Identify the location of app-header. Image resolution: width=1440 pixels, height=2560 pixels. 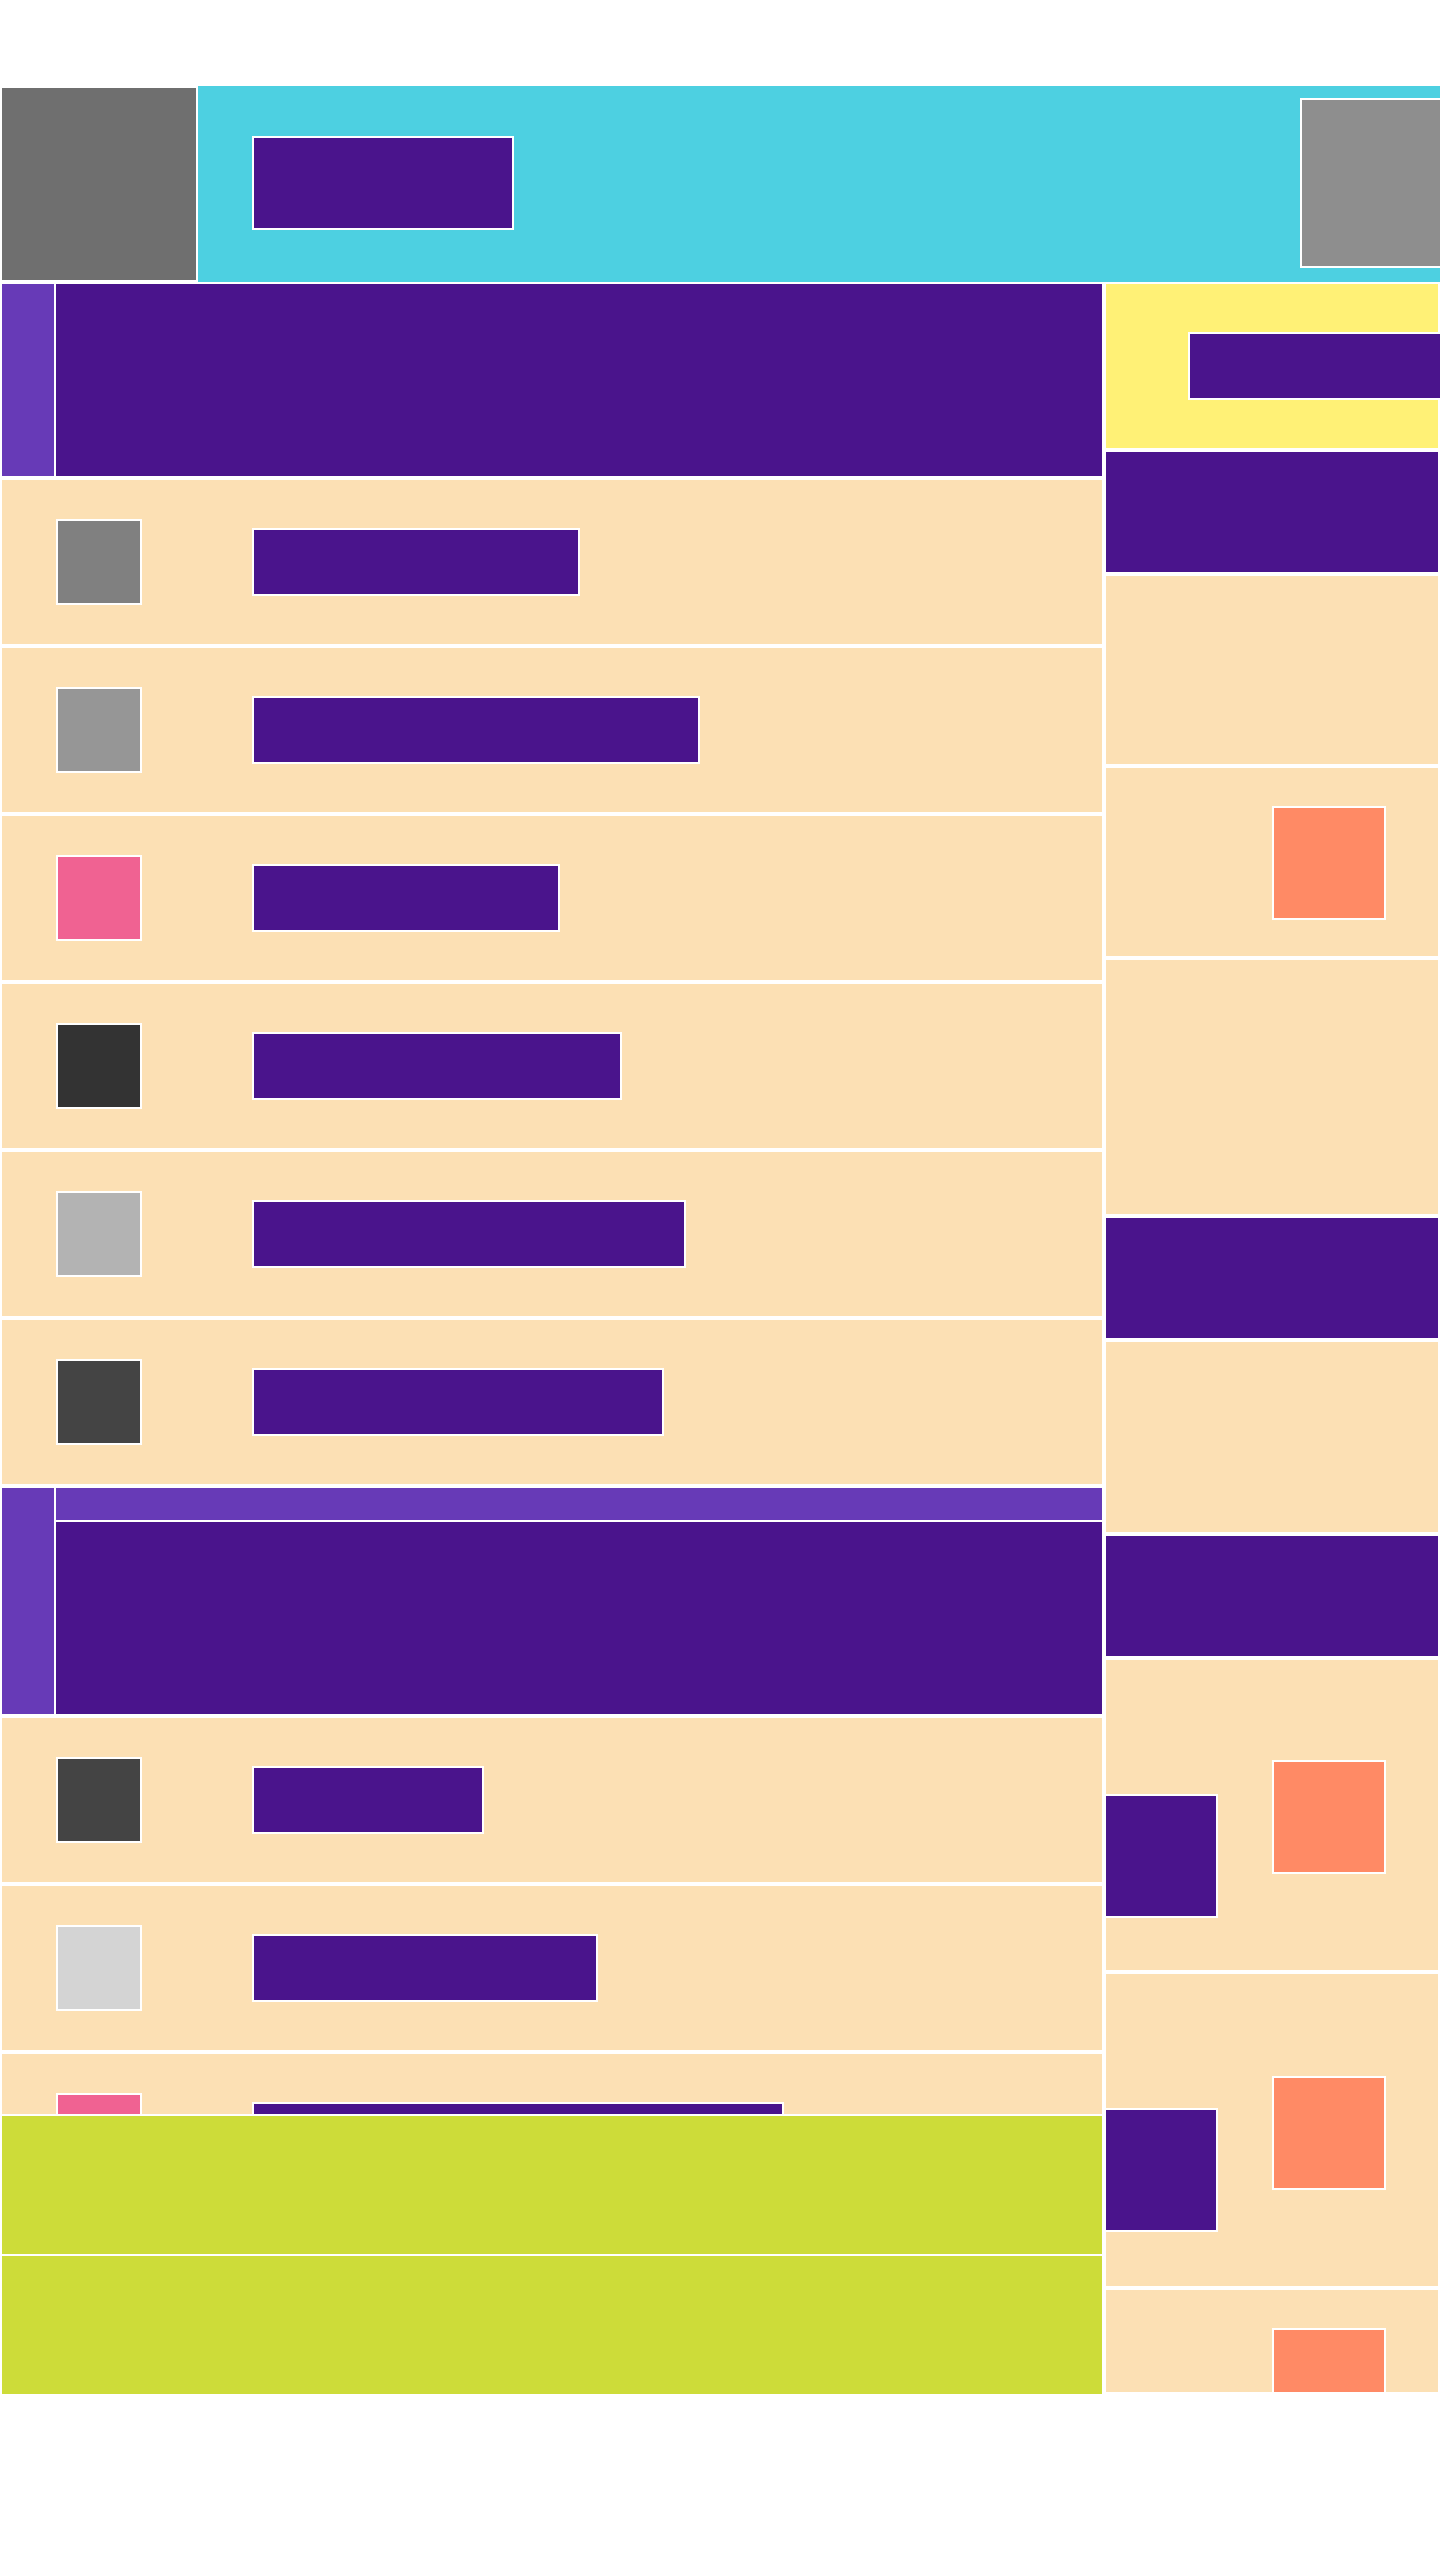
(720, 184).